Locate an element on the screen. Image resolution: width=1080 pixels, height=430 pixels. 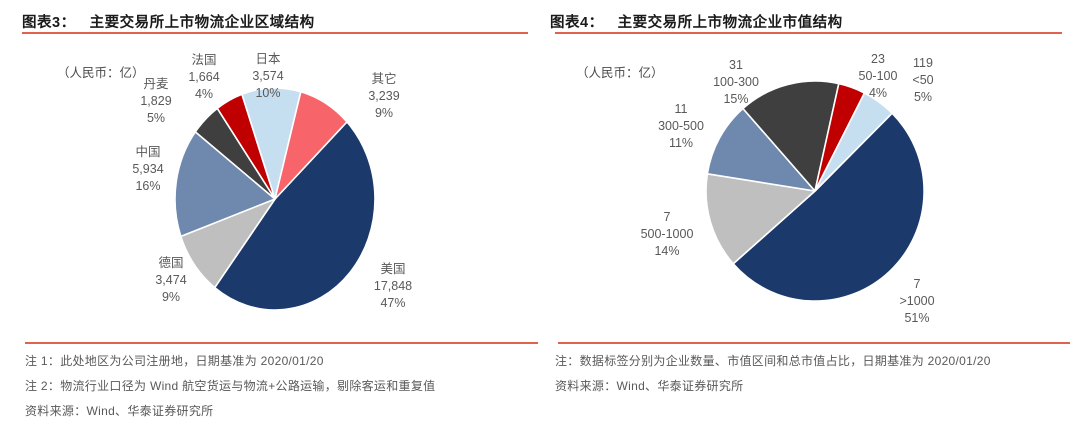
figure3-note-2: 注 2：物流行业口径为 Wind 航空货运与物流+公路运输，剔除客运和重复值 is located at coordinates (230, 386).